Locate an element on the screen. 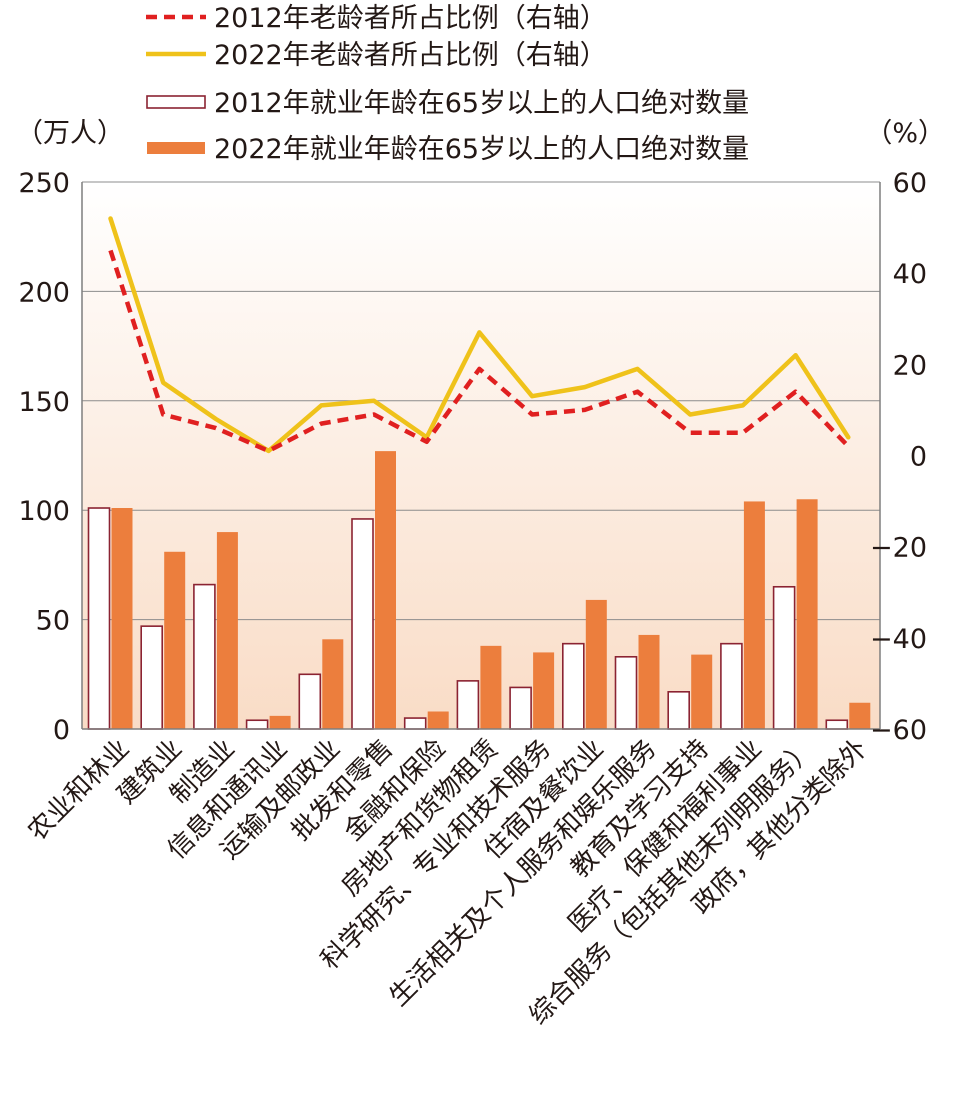 This screenshot has height=1098, width=953. axis-units: （万人） （%） is located at coordinates (480, 133).